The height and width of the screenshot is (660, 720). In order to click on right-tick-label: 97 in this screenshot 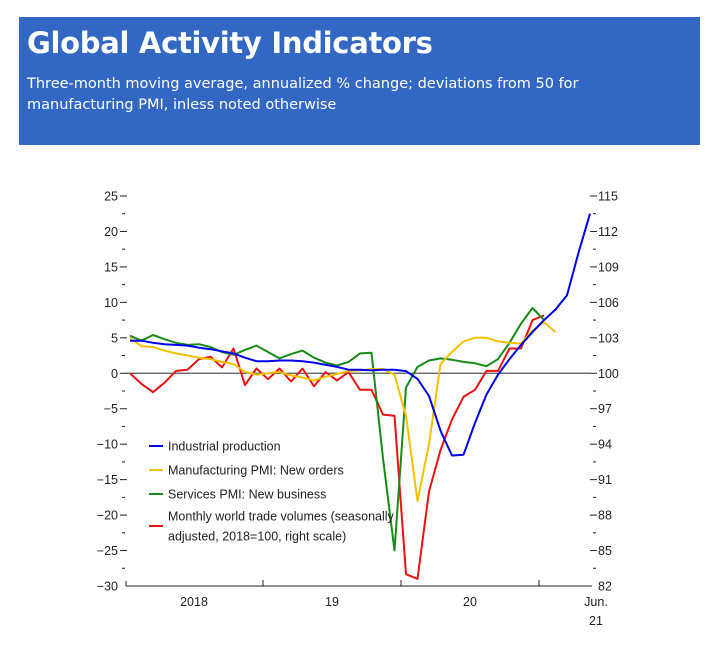, I will do `click(605, 409)`.